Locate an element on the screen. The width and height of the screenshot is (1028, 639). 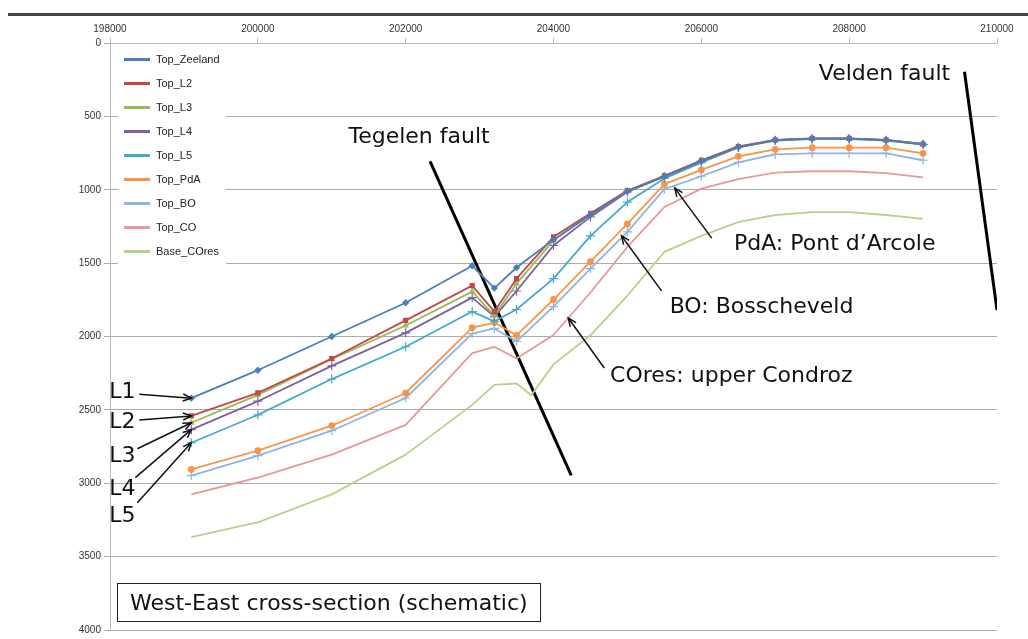
y-tick-label: 4000 is located at coordinates (90, 629).